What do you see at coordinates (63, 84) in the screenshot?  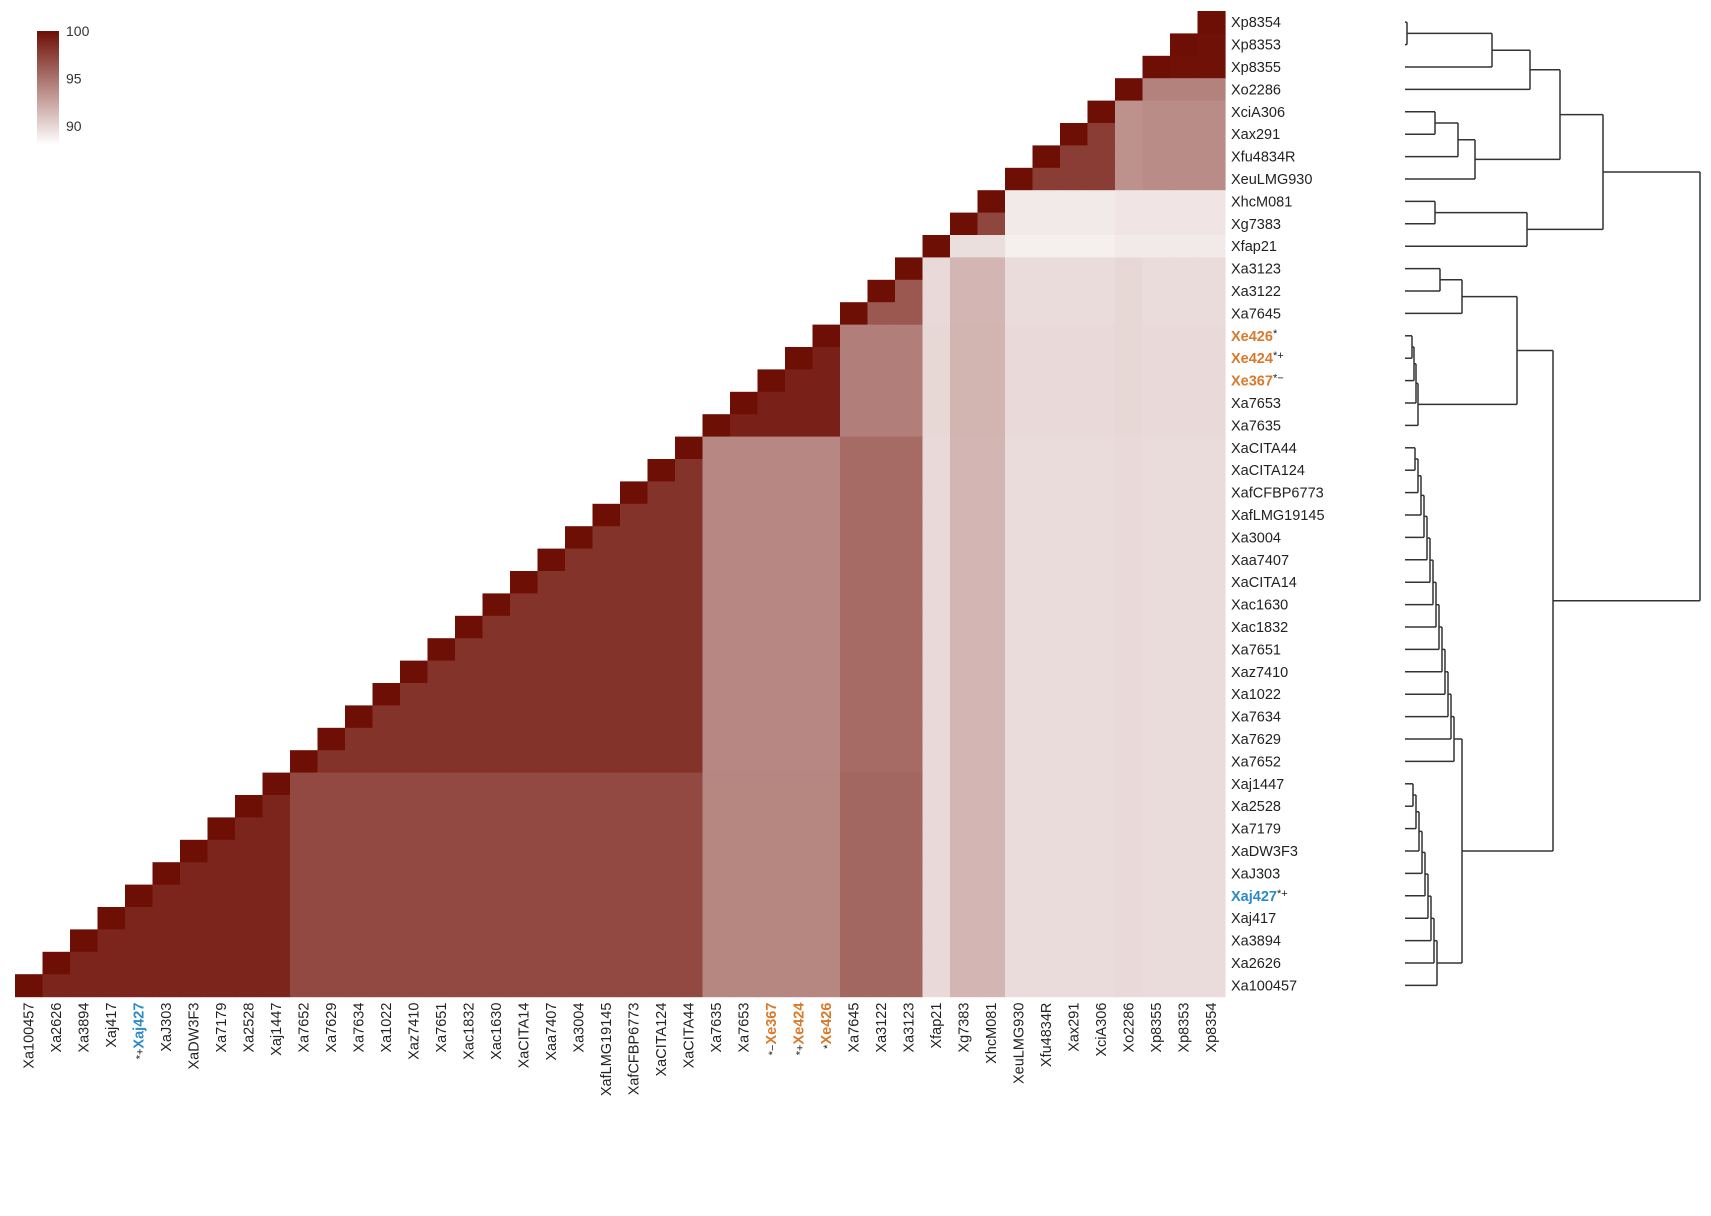 I see `color-legend: 100 95 90` at bounding box center [63, 84].